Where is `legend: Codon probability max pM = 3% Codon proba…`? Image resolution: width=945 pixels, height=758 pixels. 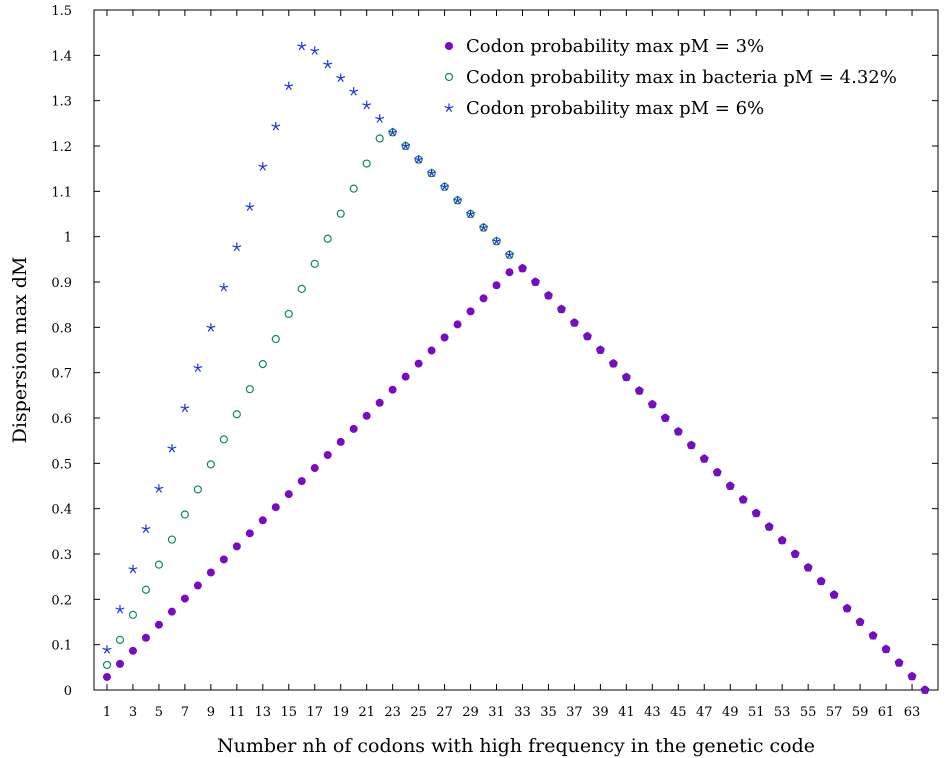 legend: Codon probability max pM = 3% Codon proba… is located at coordinates (670, 77).